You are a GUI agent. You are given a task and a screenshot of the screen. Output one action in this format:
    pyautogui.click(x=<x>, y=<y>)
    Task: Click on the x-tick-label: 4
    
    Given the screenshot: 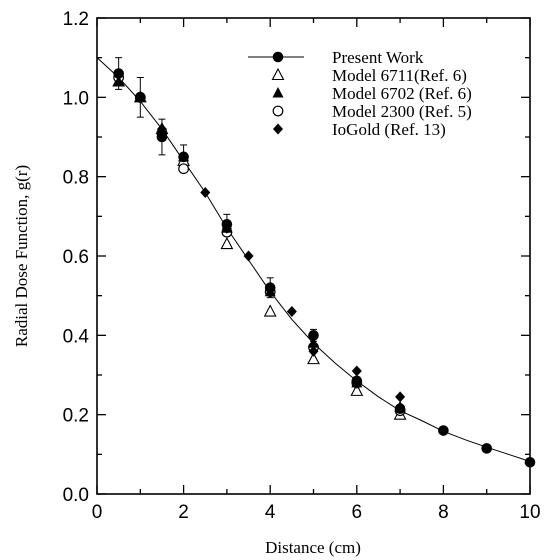 What is the action you would take?
    pyautogui.click(x=270, y=512)
    